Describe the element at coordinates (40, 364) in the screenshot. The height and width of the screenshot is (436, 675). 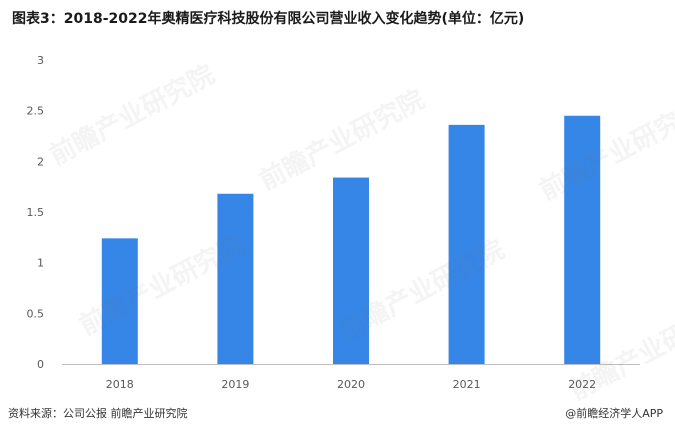
I see `y-tick-label: 0` at that location.